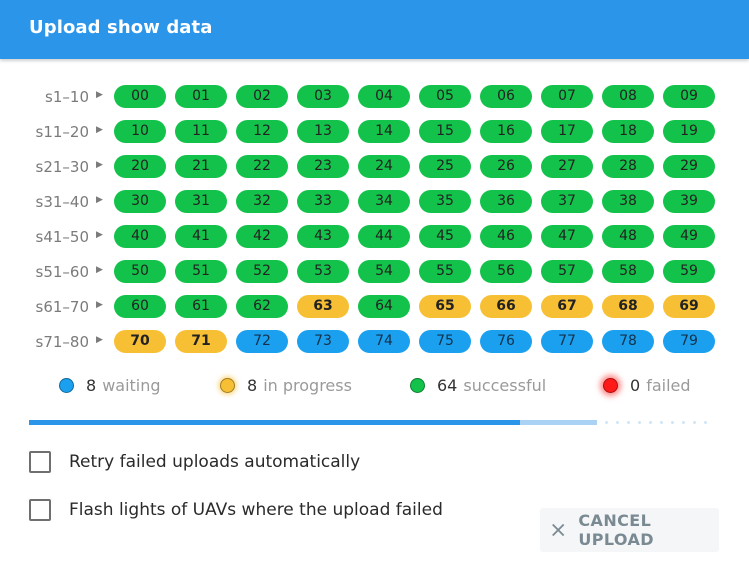 Image resolution: width=749 pixels, height=562 pixels. What do you see at coordinates (215, 462) in the screenshot?
I see `retry-label: Retry failed uploads automatically` at bounding box center [215, 462].